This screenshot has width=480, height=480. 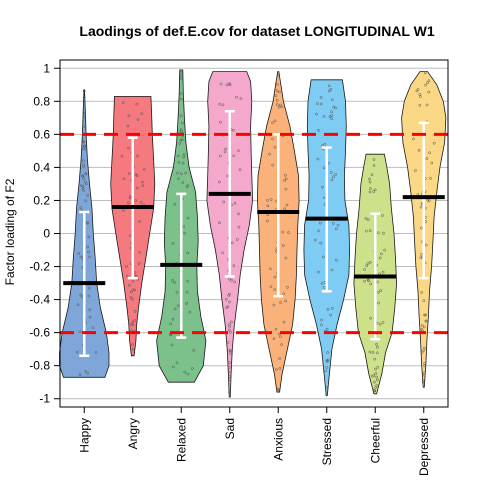 What do you see at coordinates (46, 68) in the screenshot?
I see `y-tick-label: 1` at bounding box center [46, 68].